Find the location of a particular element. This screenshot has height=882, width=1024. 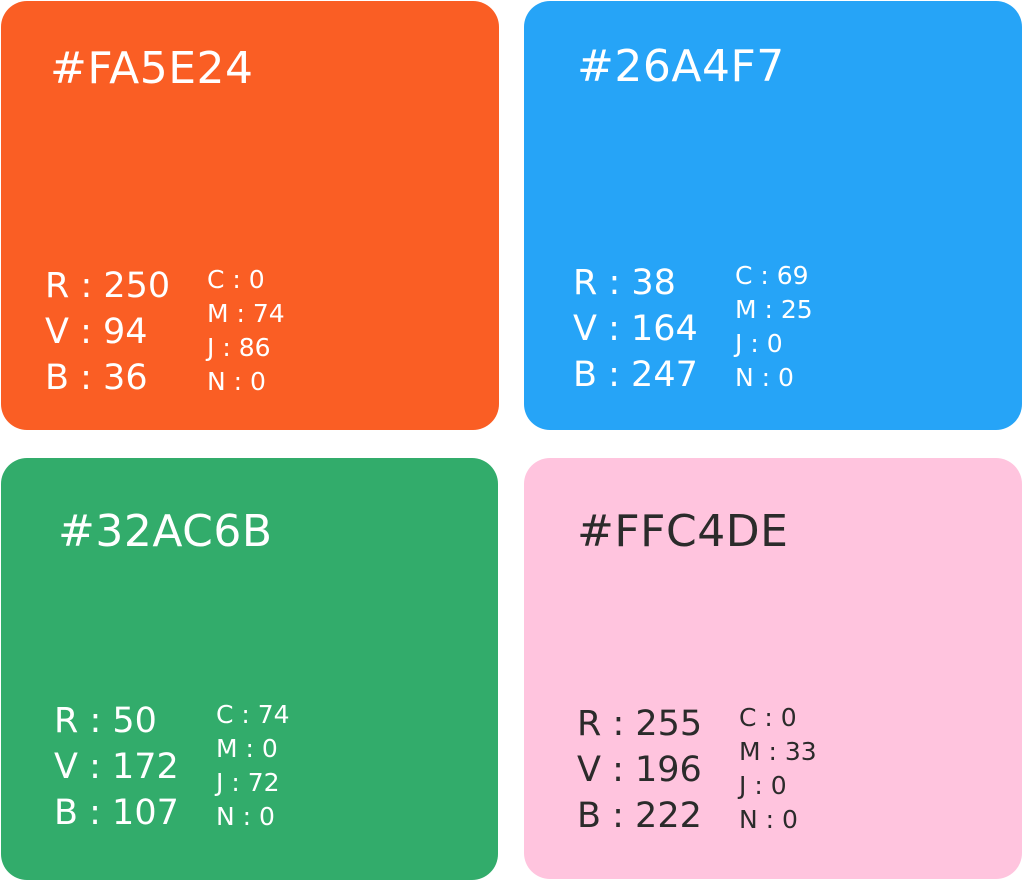

cmyk-values: C : 0 M : 74 J : 86 N : 0 is located at coordinates (246, 331).